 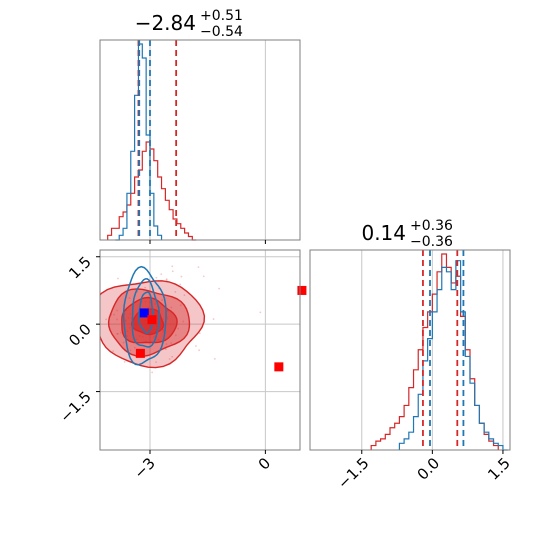 What do you see at coordinates (152, 191) in the screenshot?
I see `histogram-series-b` at bounding box center [152, 191].